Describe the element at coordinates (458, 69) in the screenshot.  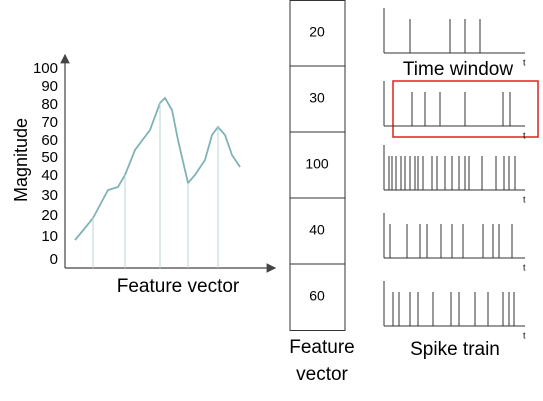
I see `time-window-label: Time window` at that location.